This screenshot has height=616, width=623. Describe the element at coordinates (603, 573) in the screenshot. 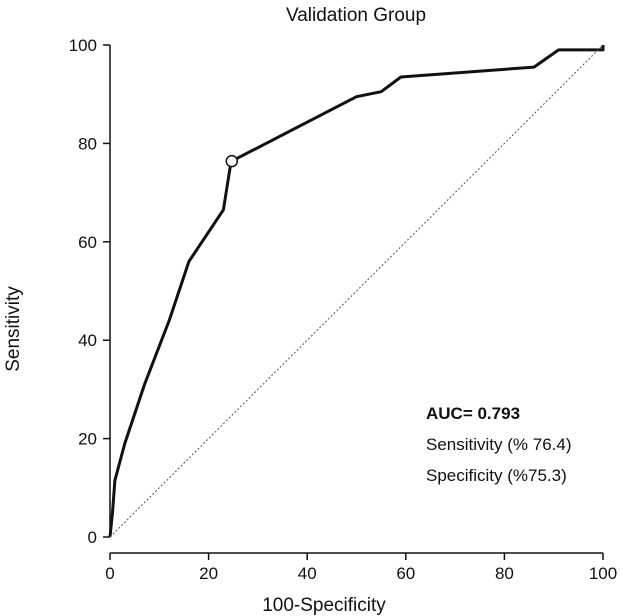

I see `x-tick-label: 100` at that location.